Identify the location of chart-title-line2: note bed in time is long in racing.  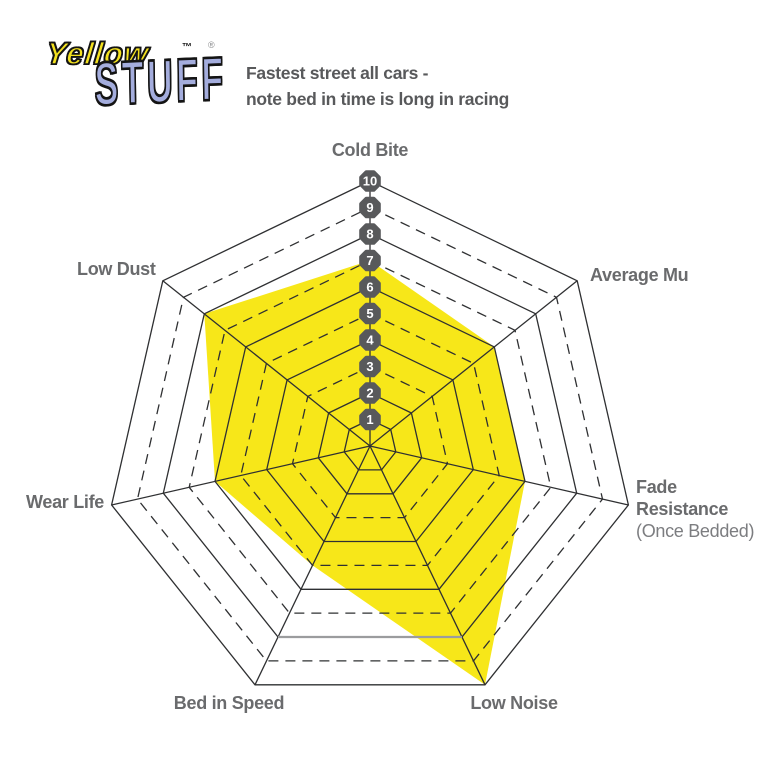
(378, 99).